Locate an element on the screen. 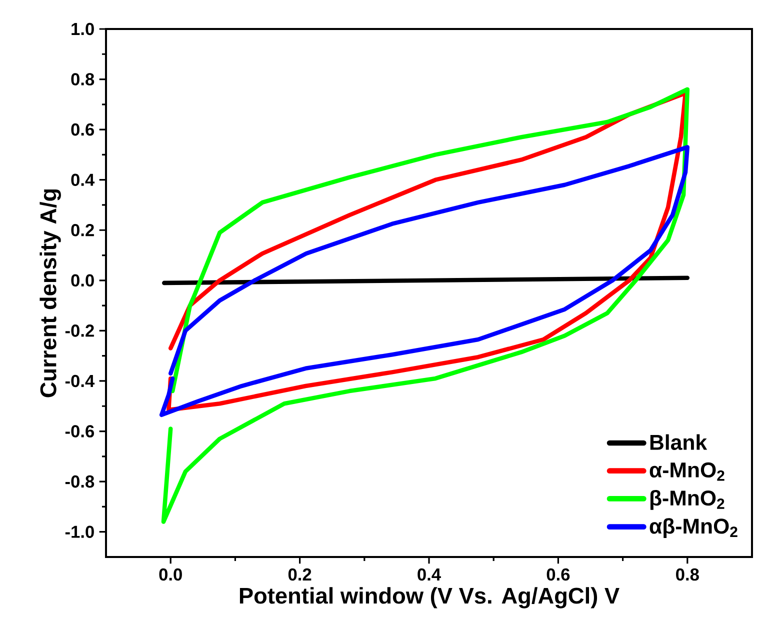  legend-label: Blank is located at coordinates (679, 442).